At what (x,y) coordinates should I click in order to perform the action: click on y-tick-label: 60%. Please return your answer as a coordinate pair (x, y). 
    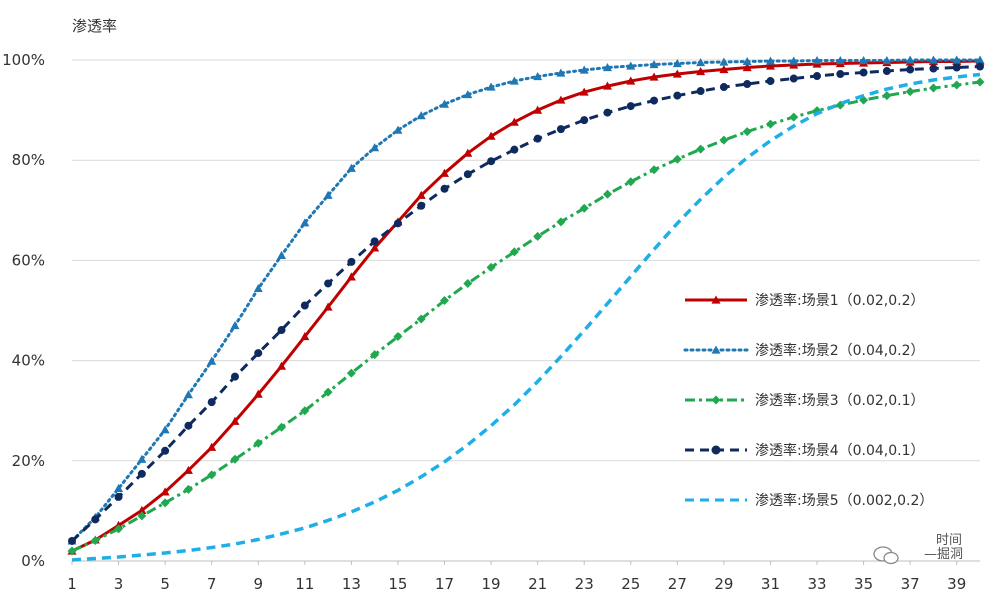
    Looking at the image, I should click on (28, 260).